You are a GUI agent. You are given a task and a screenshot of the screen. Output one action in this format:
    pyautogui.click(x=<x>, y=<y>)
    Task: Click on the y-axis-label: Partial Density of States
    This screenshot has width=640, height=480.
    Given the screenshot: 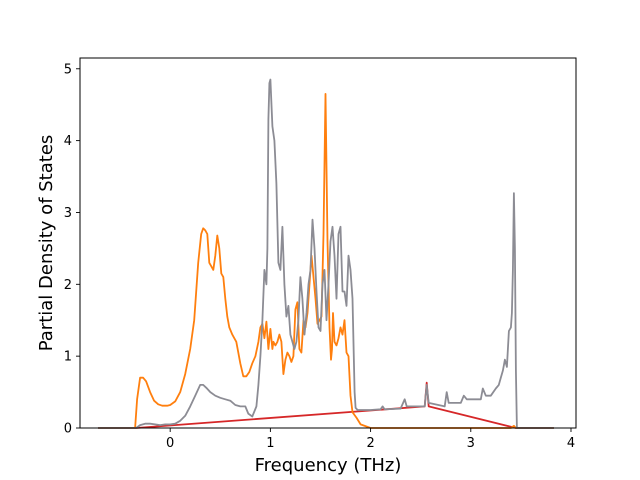 What is the action you would take?
    pyautogui.click(x=46, y=243)
    